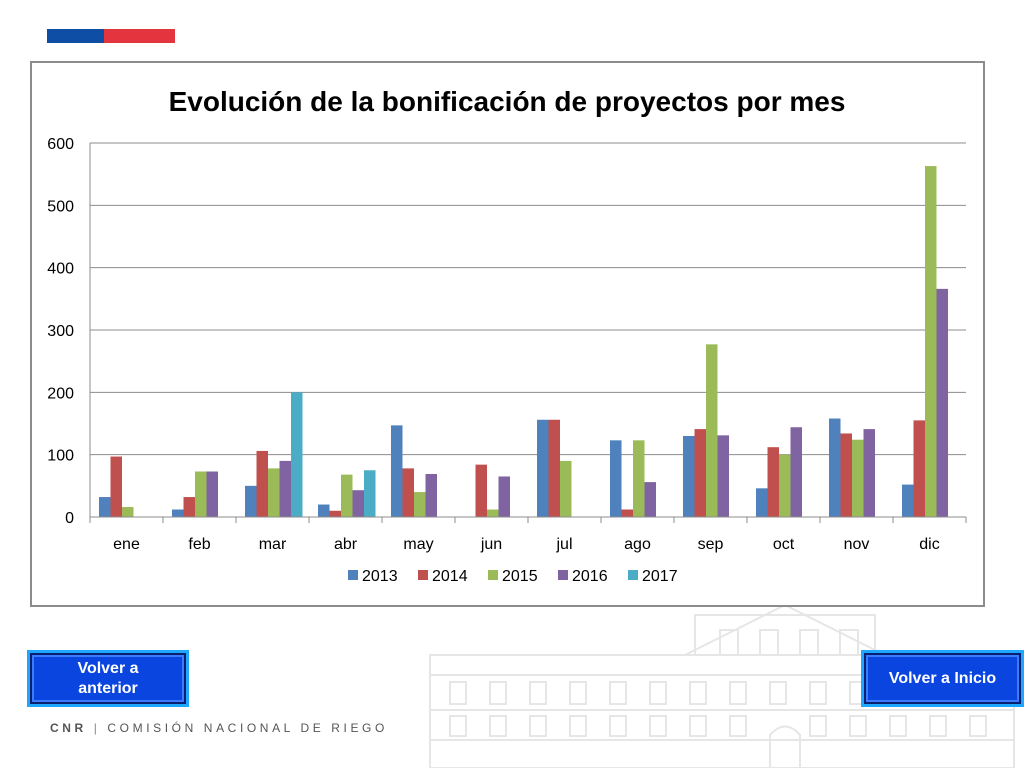 This screenshot has width=1024, height=768. What do you see at coordinates (931, 341) in the screenshot?
I see `bar-2015-dic` at bounding box center [931, 341].